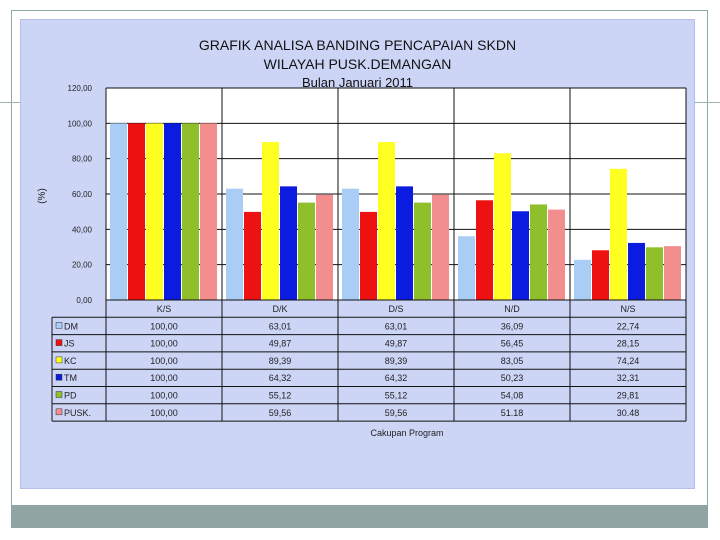 The width and height of the screenshot is (720, 540). Describe the element at coordinates (77, 413) in the screenshot. I see `legend-label: PUSK.` at that location.